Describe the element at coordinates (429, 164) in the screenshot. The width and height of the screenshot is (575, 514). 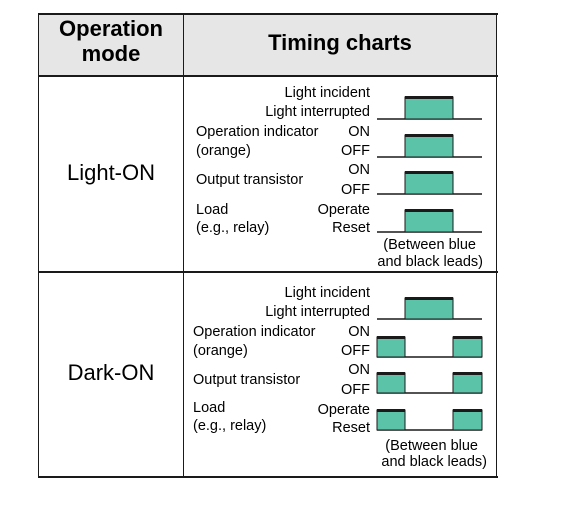
I see `light-on-waveforms` at that location.